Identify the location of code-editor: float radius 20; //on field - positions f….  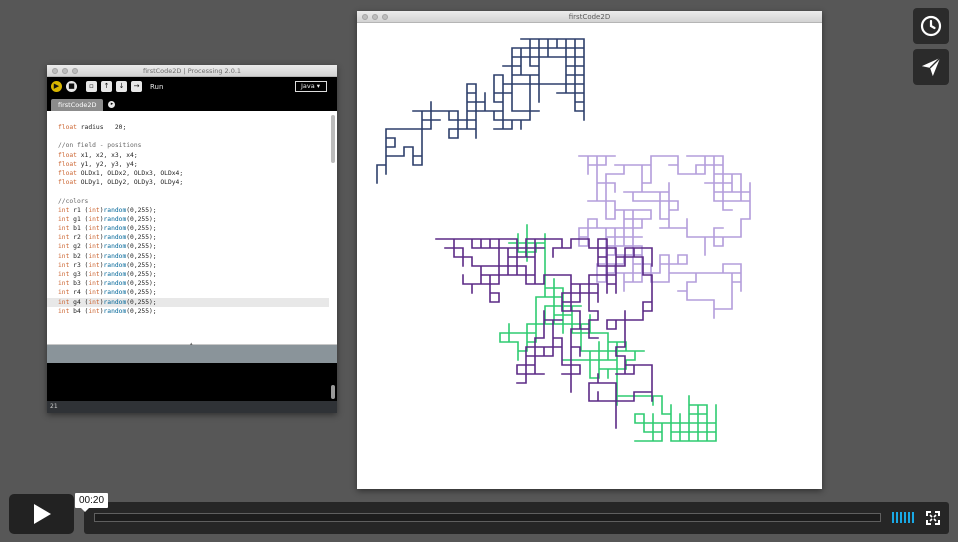
(192, 228).